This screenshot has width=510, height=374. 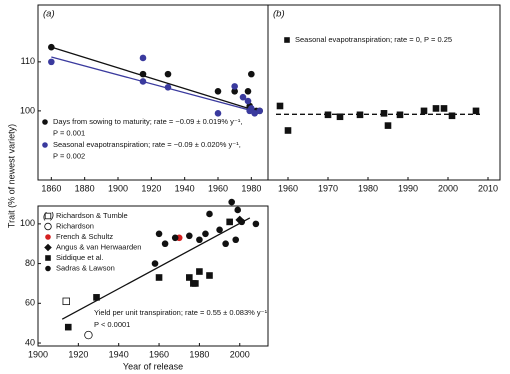 I want to click on legend-label: Siddique et al., so click(x=80, y=257).